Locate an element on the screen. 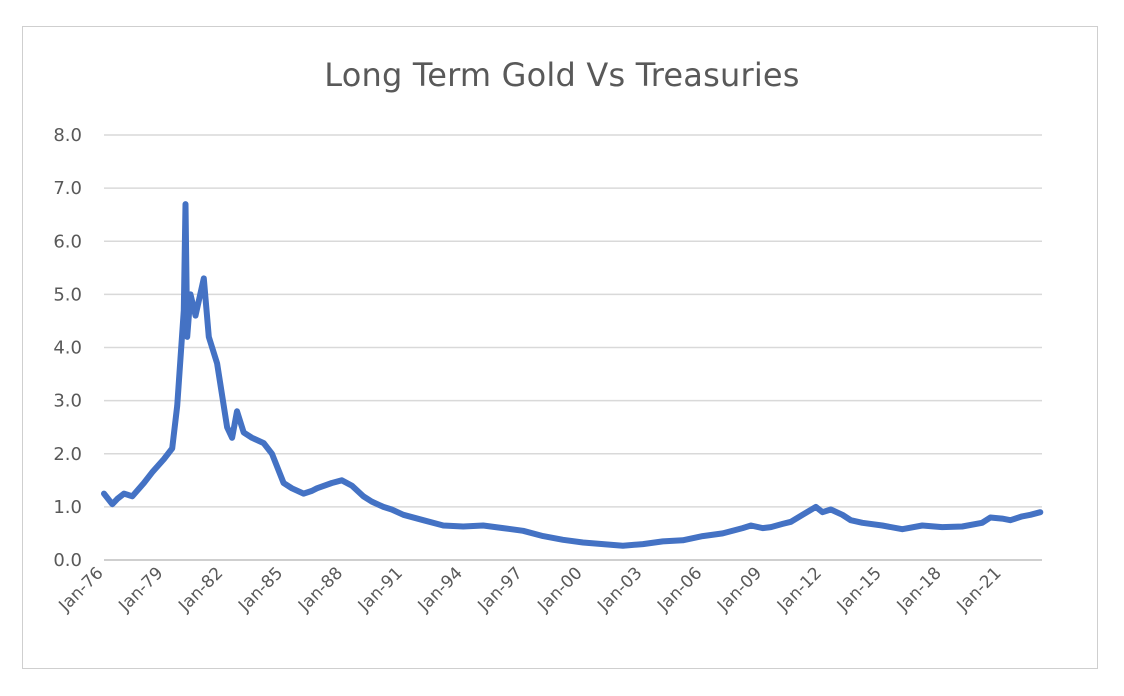 This screenshot has height=696, width=1124. x-tick-label: Jan-09 is located at coordinates (739, 589).